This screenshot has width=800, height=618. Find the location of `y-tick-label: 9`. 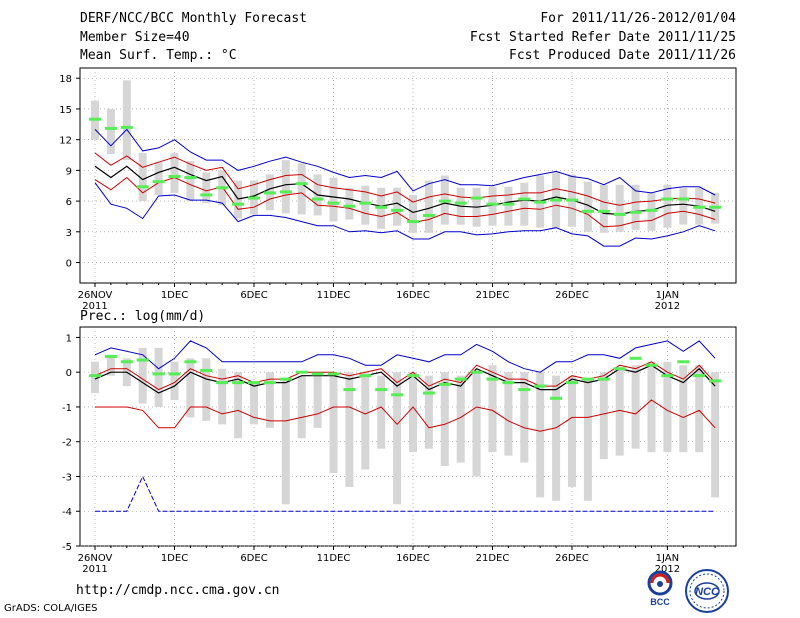

y-tick-label: 9 is located at coordinates (69, 171).